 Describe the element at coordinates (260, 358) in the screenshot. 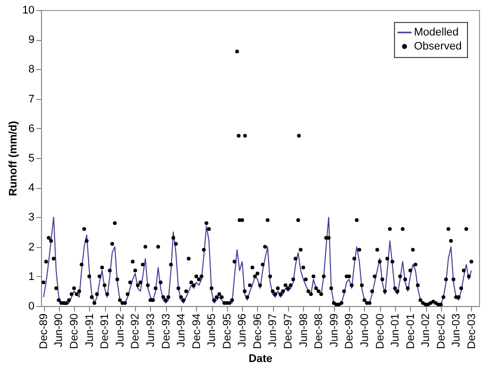

I see `x-axis-title: Date` at that location.